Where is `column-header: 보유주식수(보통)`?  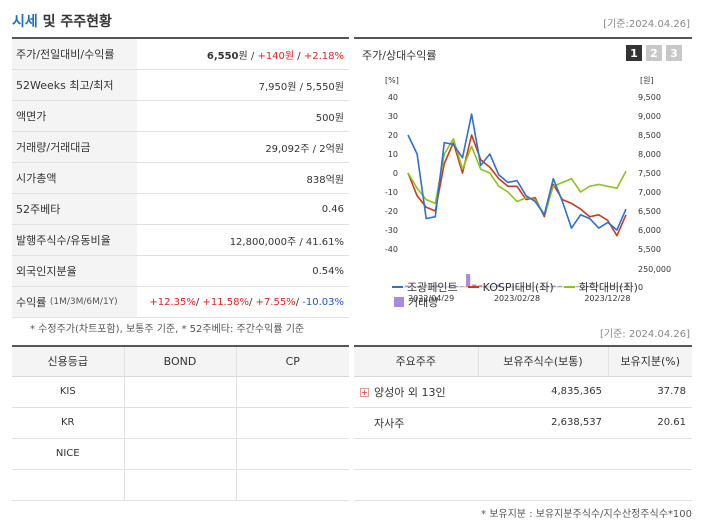 column-header: 보유주식수(보통) is located at coordinates (543, 361).